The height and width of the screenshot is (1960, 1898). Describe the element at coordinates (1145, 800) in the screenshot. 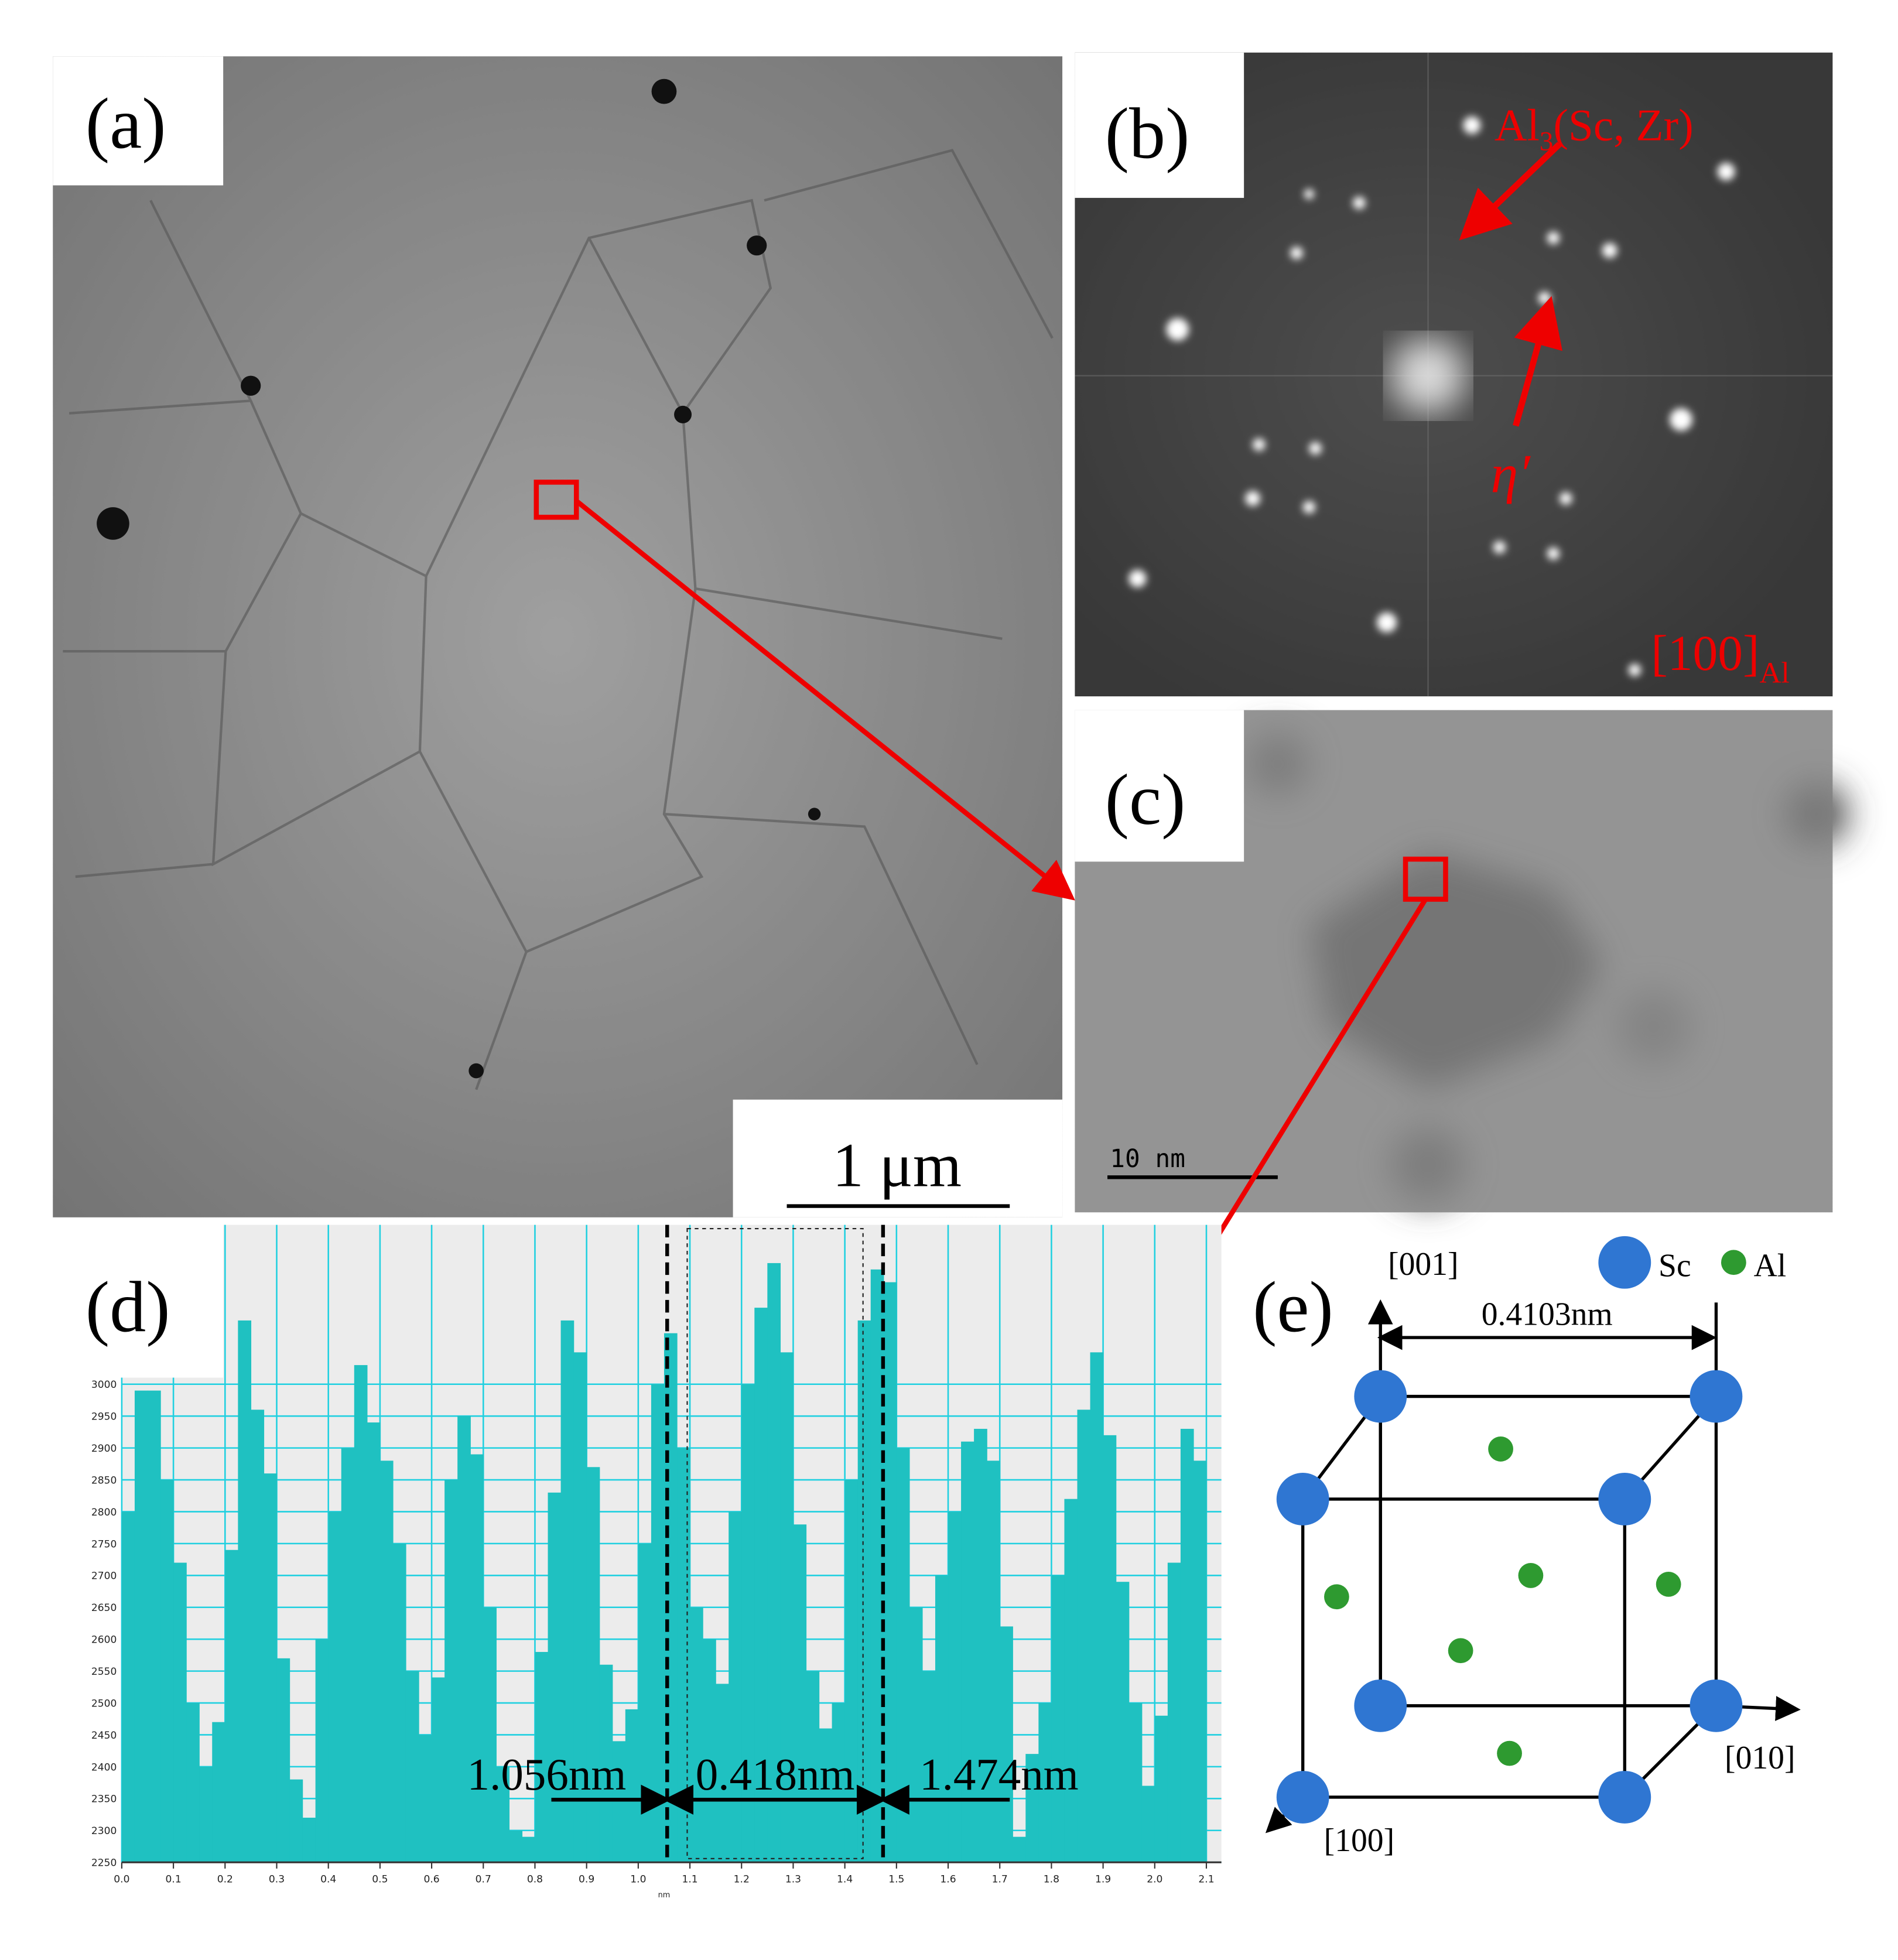

I see `panel-label: (c)` at that location.